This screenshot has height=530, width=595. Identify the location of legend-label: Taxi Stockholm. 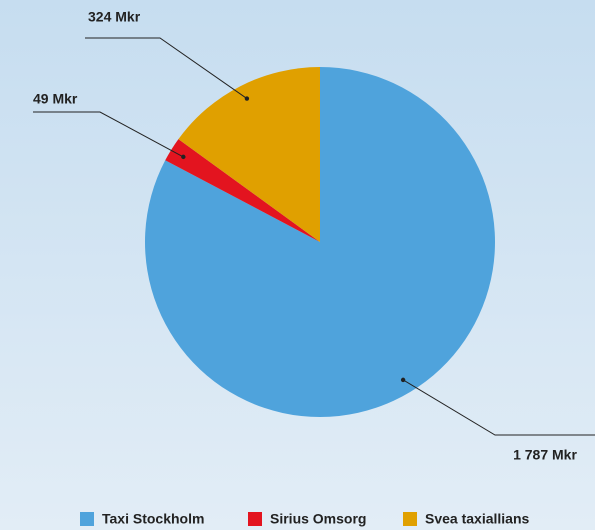
(153, 519).